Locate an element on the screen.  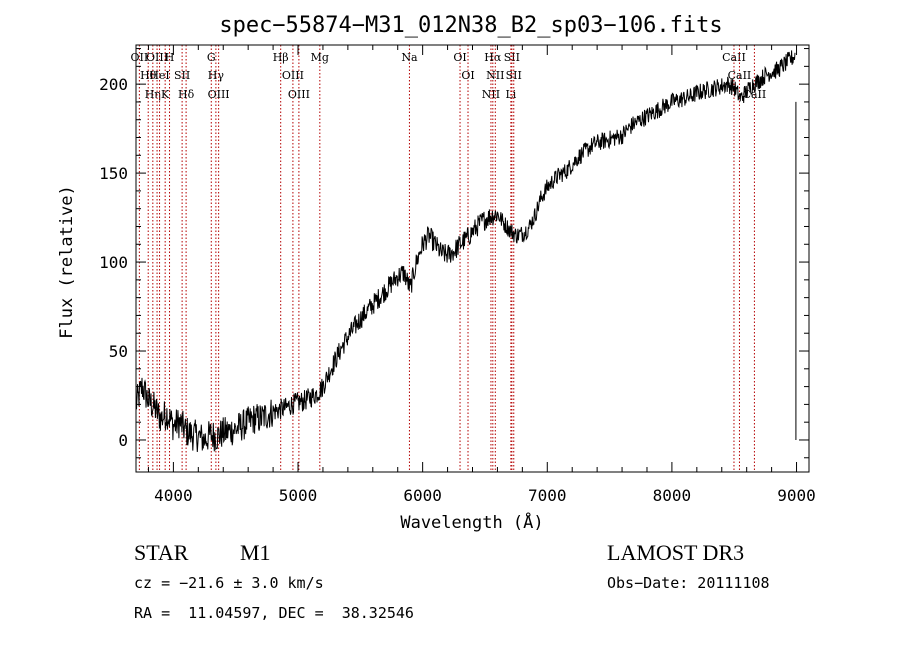
y-axis-label: Flux (relative) is located at coordinates (67, 262).